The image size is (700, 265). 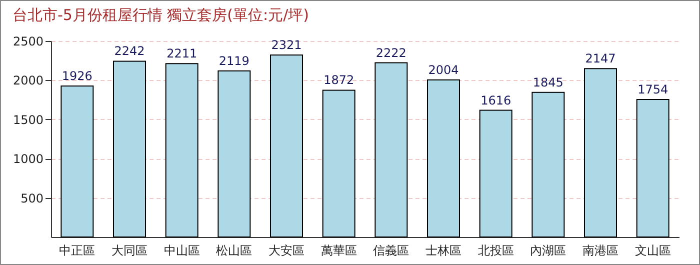 What do you see at coordinates (391, 53) in the screenshot?
I see `data-label: 2222` at bounding box center [391, 53].